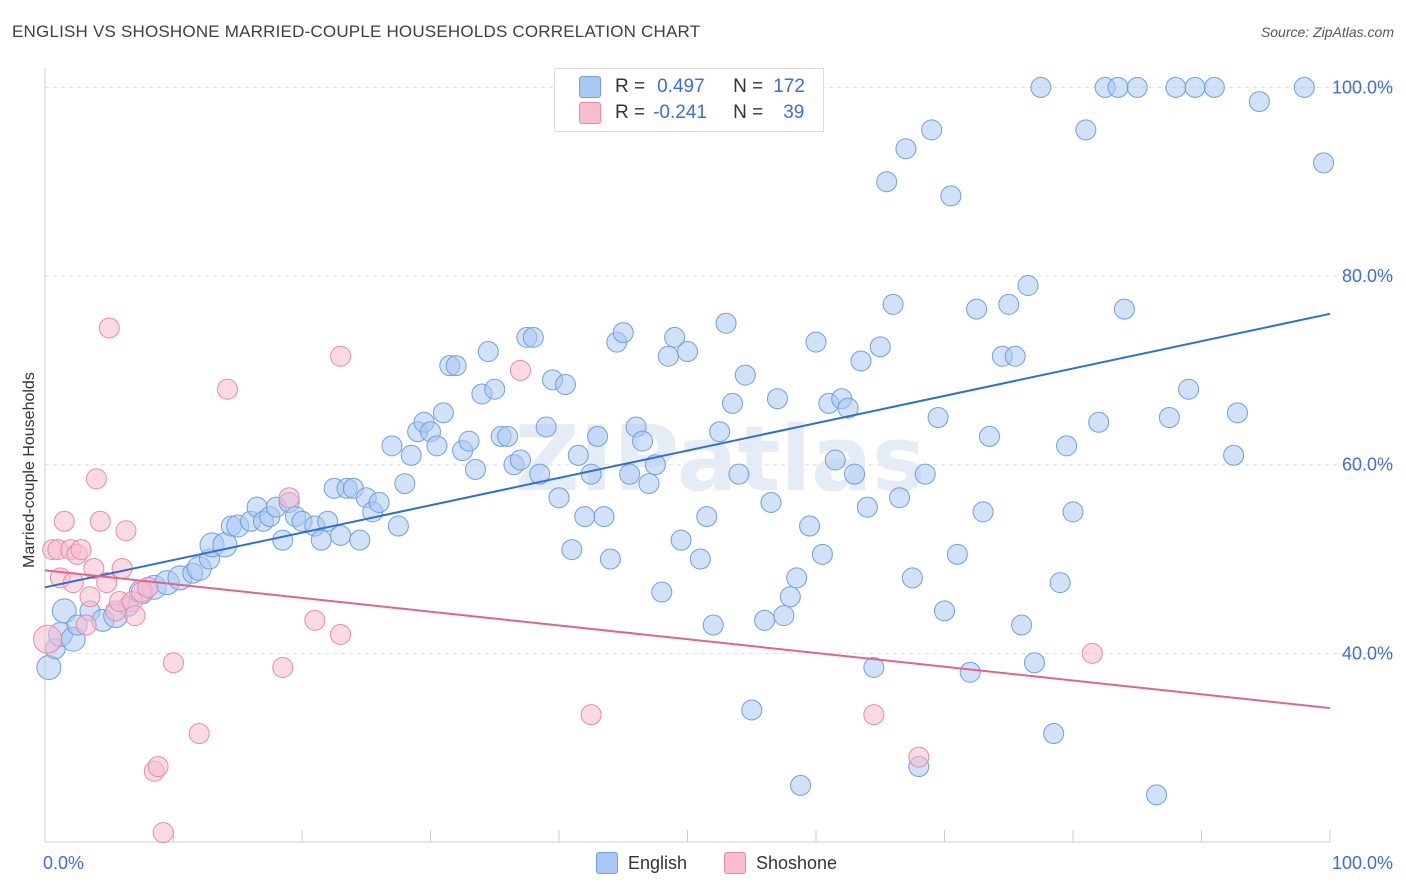  What do you see at coordinates (797, 862) in the screenshot?
I see `bottom-legend-label-shoshone: Shoshone` at bounding box center [797, 862].